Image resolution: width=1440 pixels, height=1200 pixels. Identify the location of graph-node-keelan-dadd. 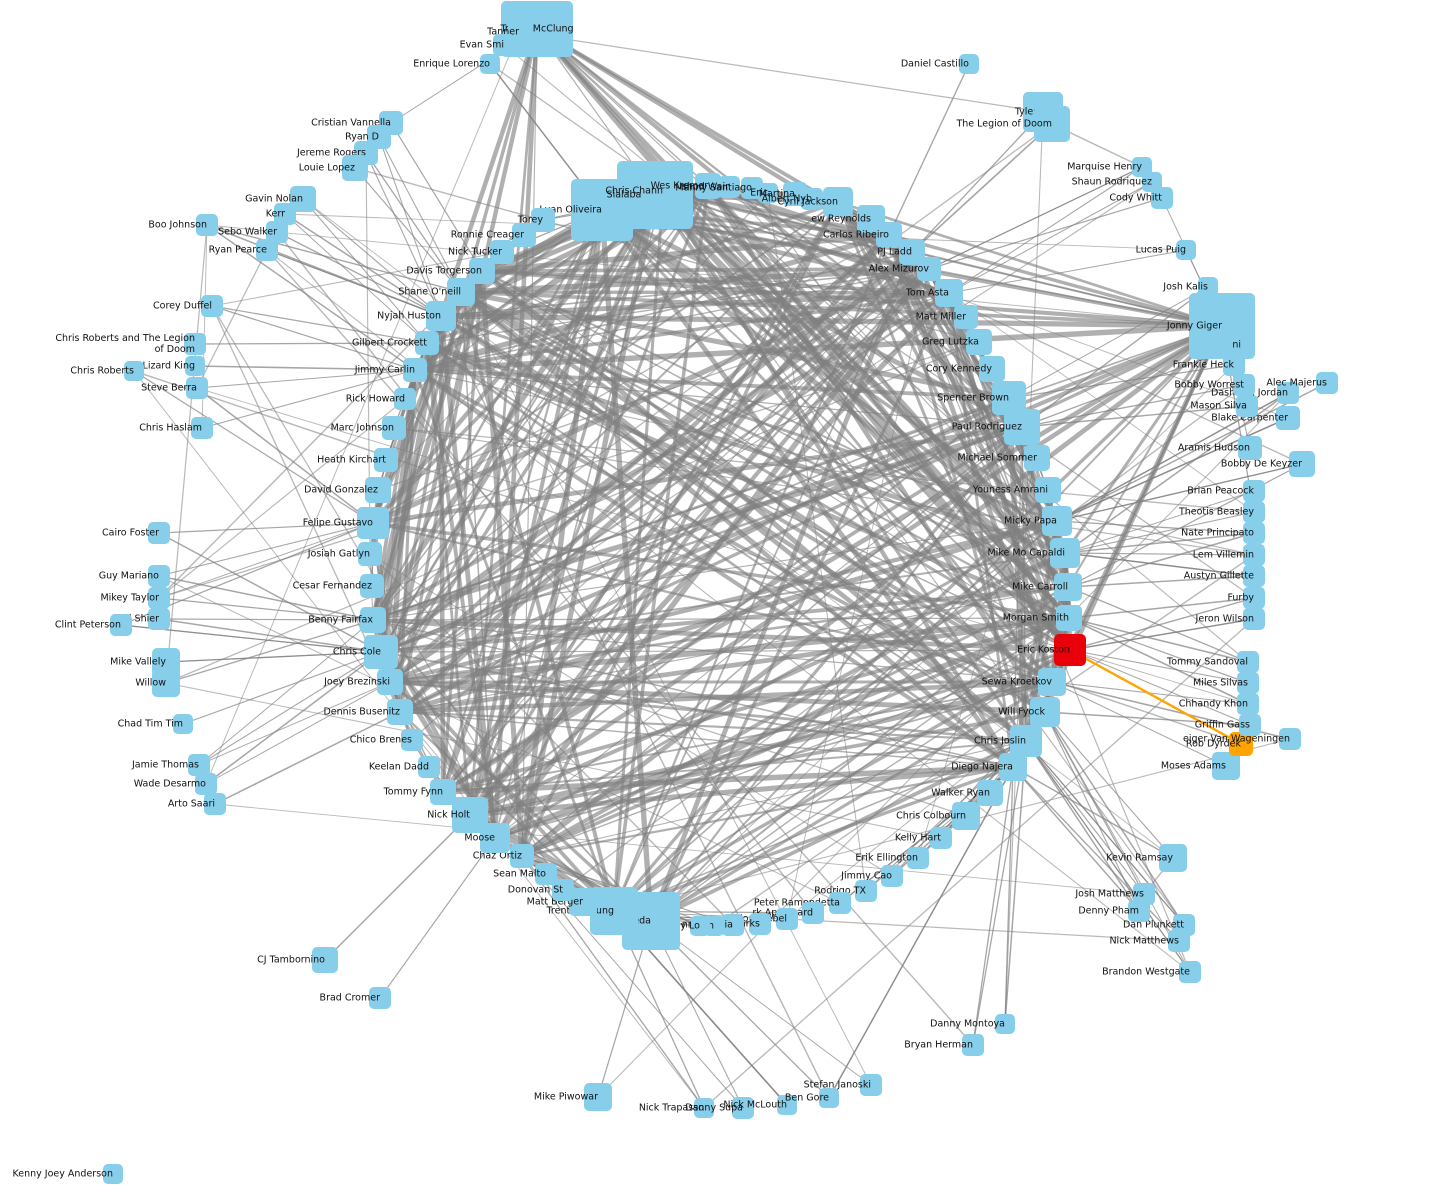
(429, 767).